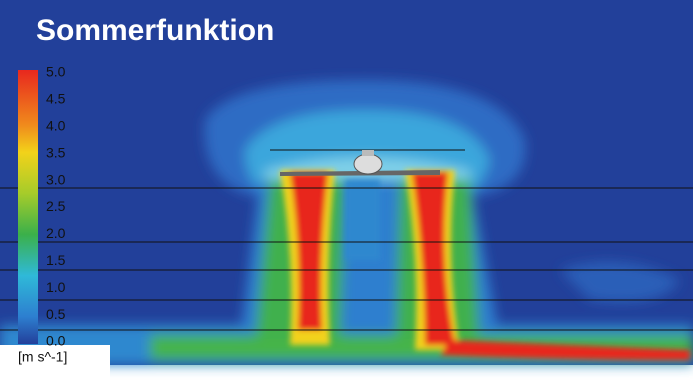  Describe the element at coordinates (155, 30) in the screenshot. I see `title: Sommerfunktion` at that location.